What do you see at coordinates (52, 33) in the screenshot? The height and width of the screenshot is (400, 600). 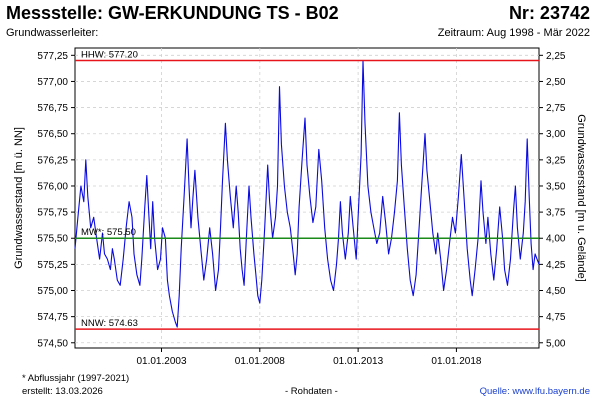 I see `aquifer-label: Grundwasserleiter:` at bounding box center [52, 33].